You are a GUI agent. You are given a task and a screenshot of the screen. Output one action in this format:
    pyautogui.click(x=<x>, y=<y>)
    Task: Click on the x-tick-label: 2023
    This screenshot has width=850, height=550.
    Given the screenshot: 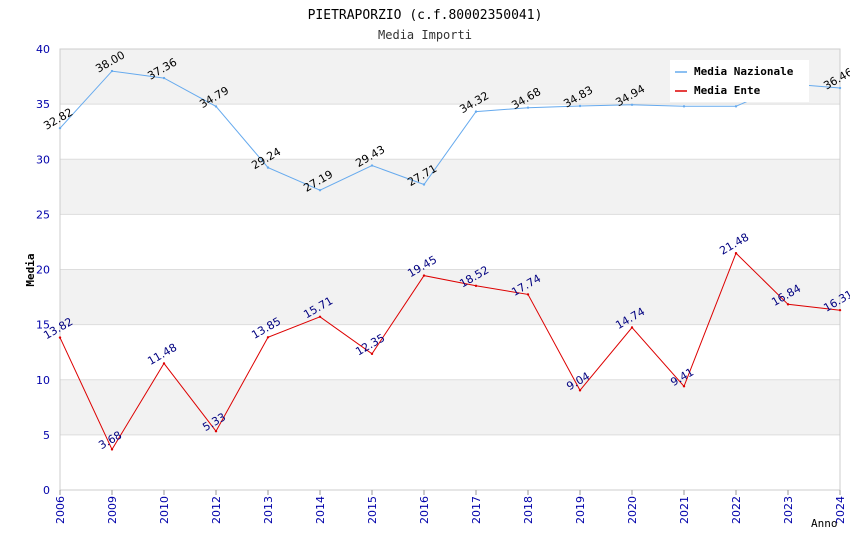 What is the action you would take?
    pyautogui.click(x=788, y=510)
    